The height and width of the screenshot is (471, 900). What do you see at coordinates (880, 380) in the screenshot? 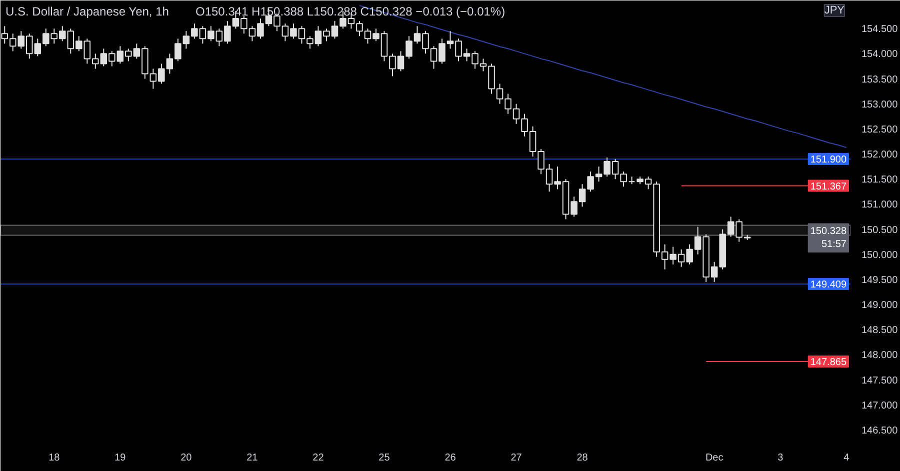
I see `y-tick-label: 147.500` at bounding box center [880, 380].